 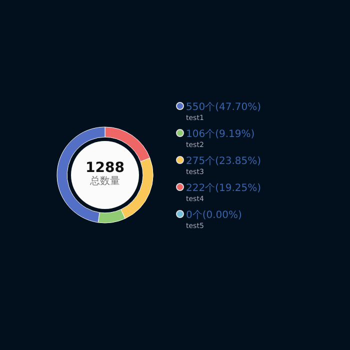 I want to click on data-label: 550个(47.70%), so click(x=224, y=107).